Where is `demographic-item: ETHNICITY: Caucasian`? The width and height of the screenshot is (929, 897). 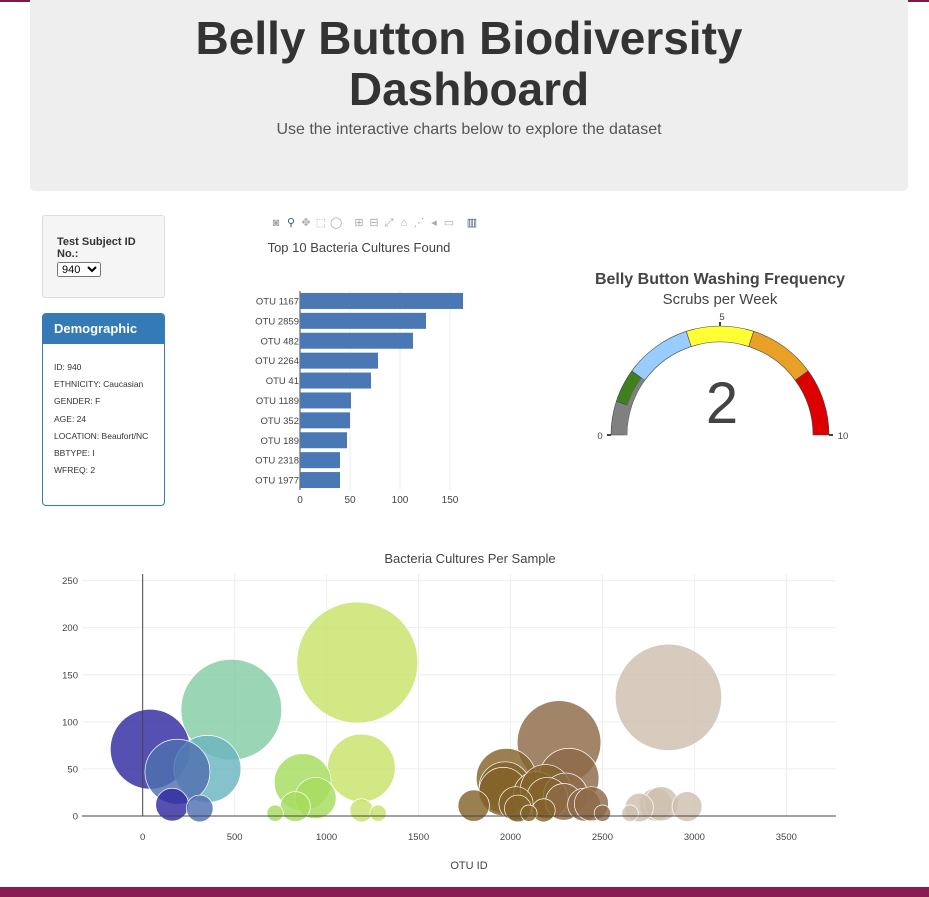
demographic-item: ETHNICITY: Caucasian is located at coordinates (99, 384).